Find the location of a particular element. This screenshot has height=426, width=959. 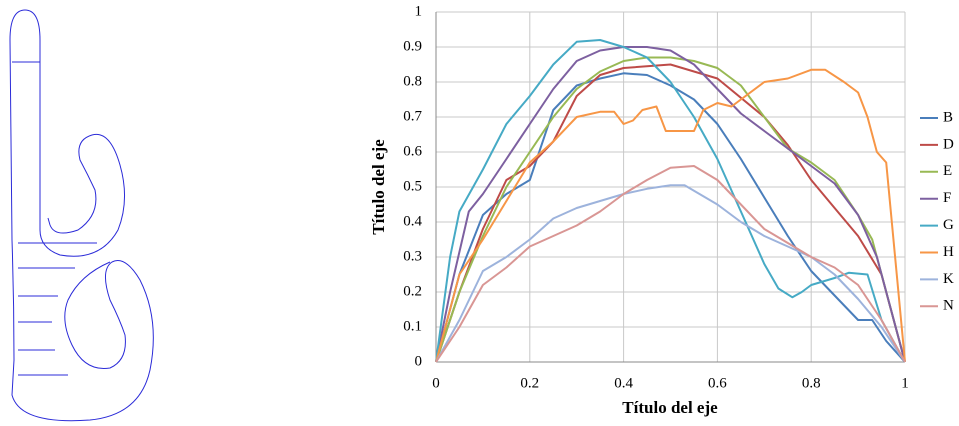

y-tick-label: 1 is located at coordinates (419, 11).